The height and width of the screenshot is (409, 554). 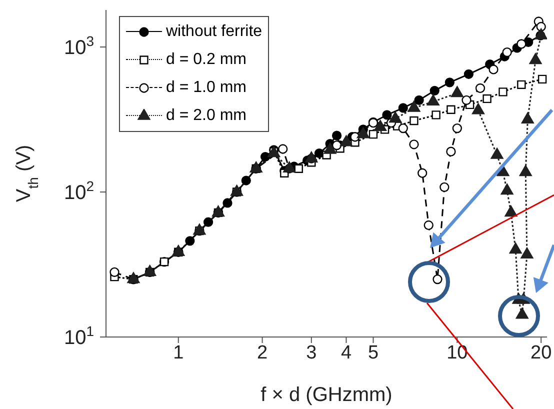 I want to click on x-tick-label: 2, so click(x=262, y=353).